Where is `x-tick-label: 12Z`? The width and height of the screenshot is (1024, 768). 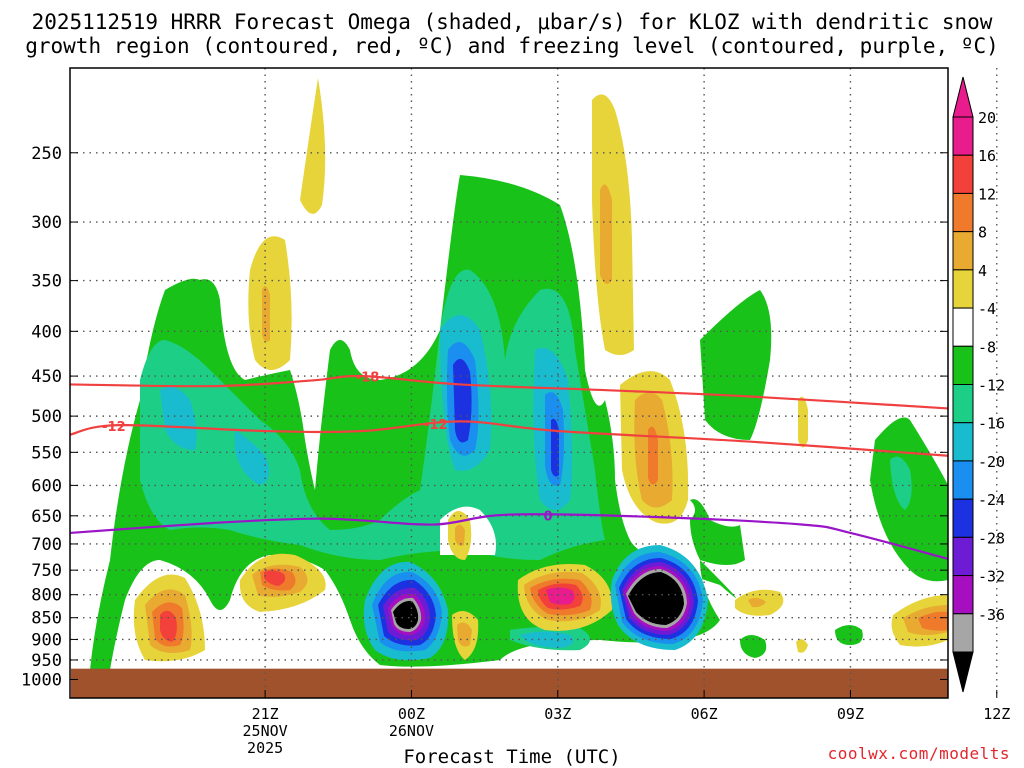
x-tick-label: 12Z is located at coordinates (996, 714).